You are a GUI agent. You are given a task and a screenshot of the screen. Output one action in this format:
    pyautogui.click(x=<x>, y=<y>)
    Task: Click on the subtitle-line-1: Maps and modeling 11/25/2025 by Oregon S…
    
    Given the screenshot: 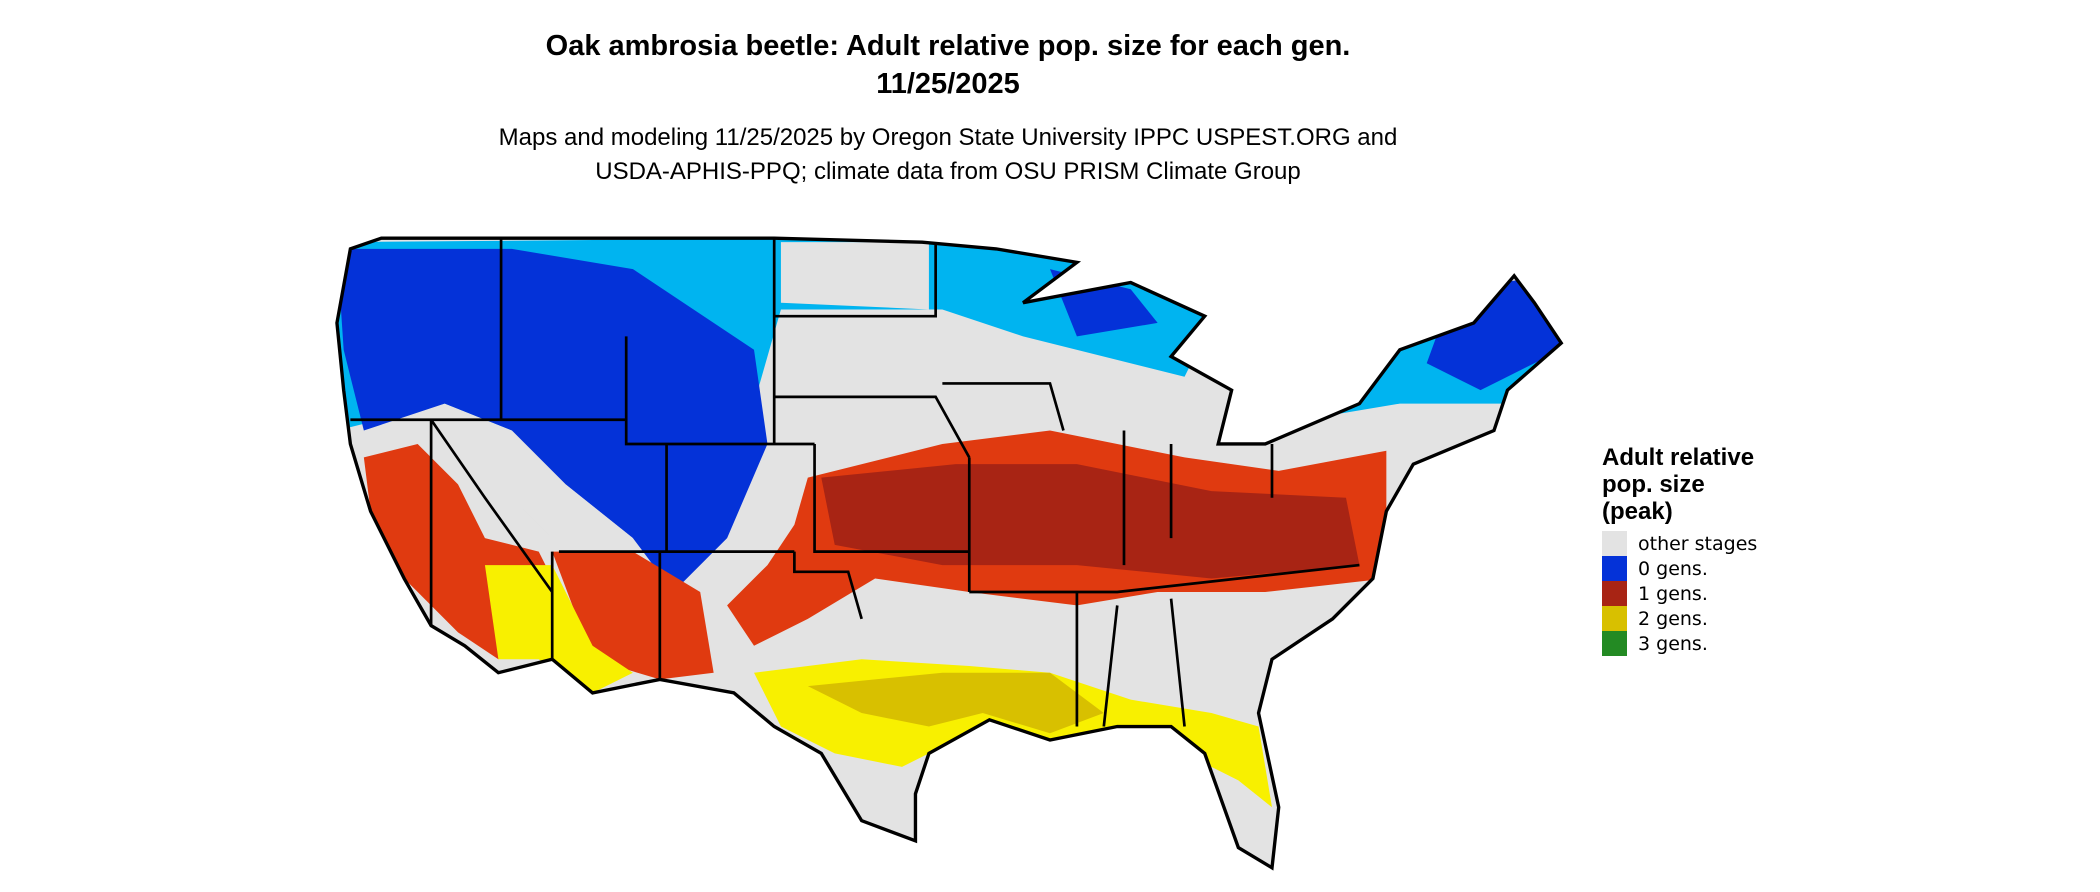 What is the action you would take?
    pyautogui.click(x=948, y=137)
    